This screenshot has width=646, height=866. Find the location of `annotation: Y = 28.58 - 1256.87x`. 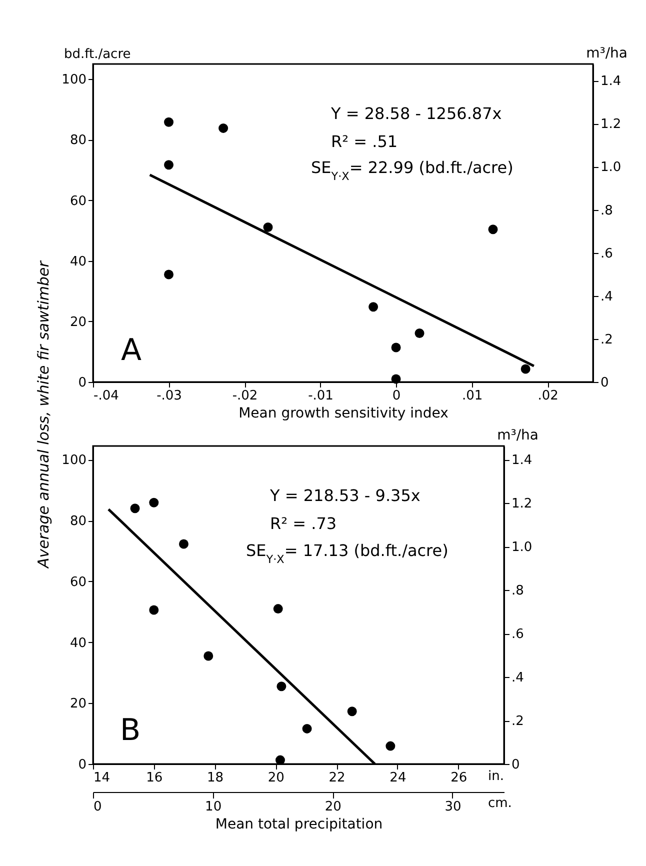

annotation: Y = 28.58 - 1256.87x is located at coordinates (416, 113).